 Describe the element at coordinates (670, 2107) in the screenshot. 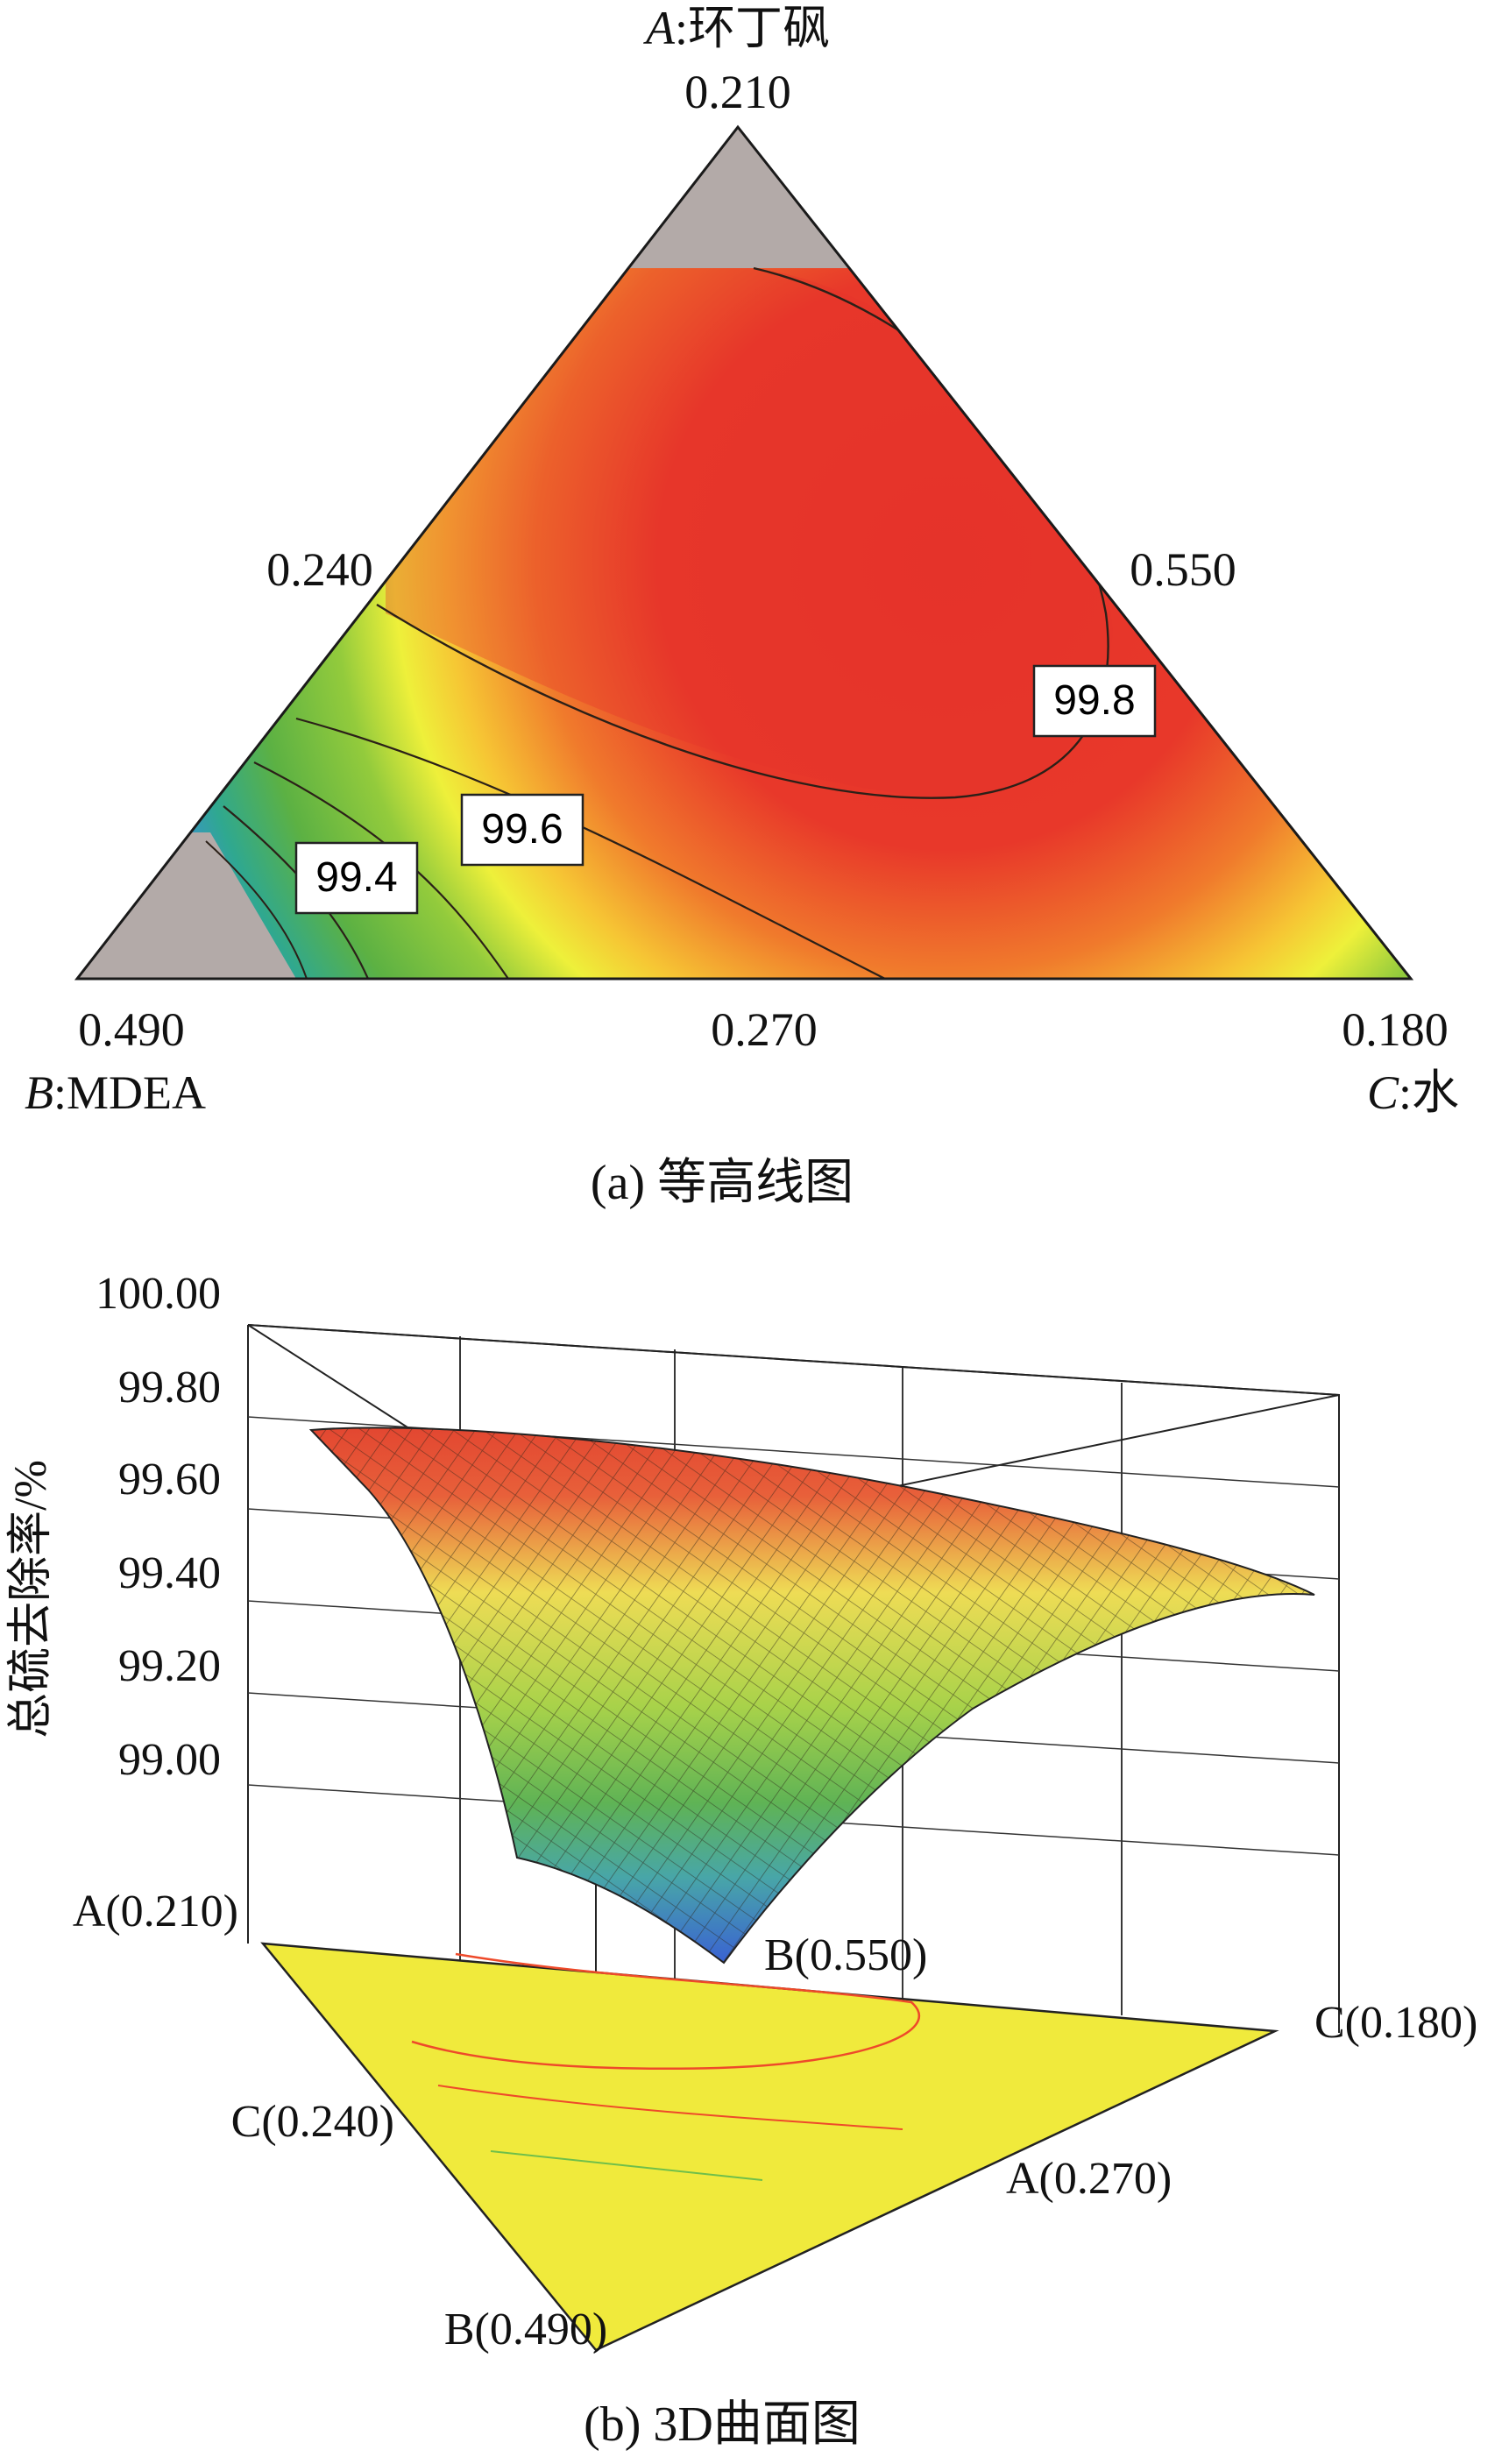

I see `floor-contour-orange` at that location.